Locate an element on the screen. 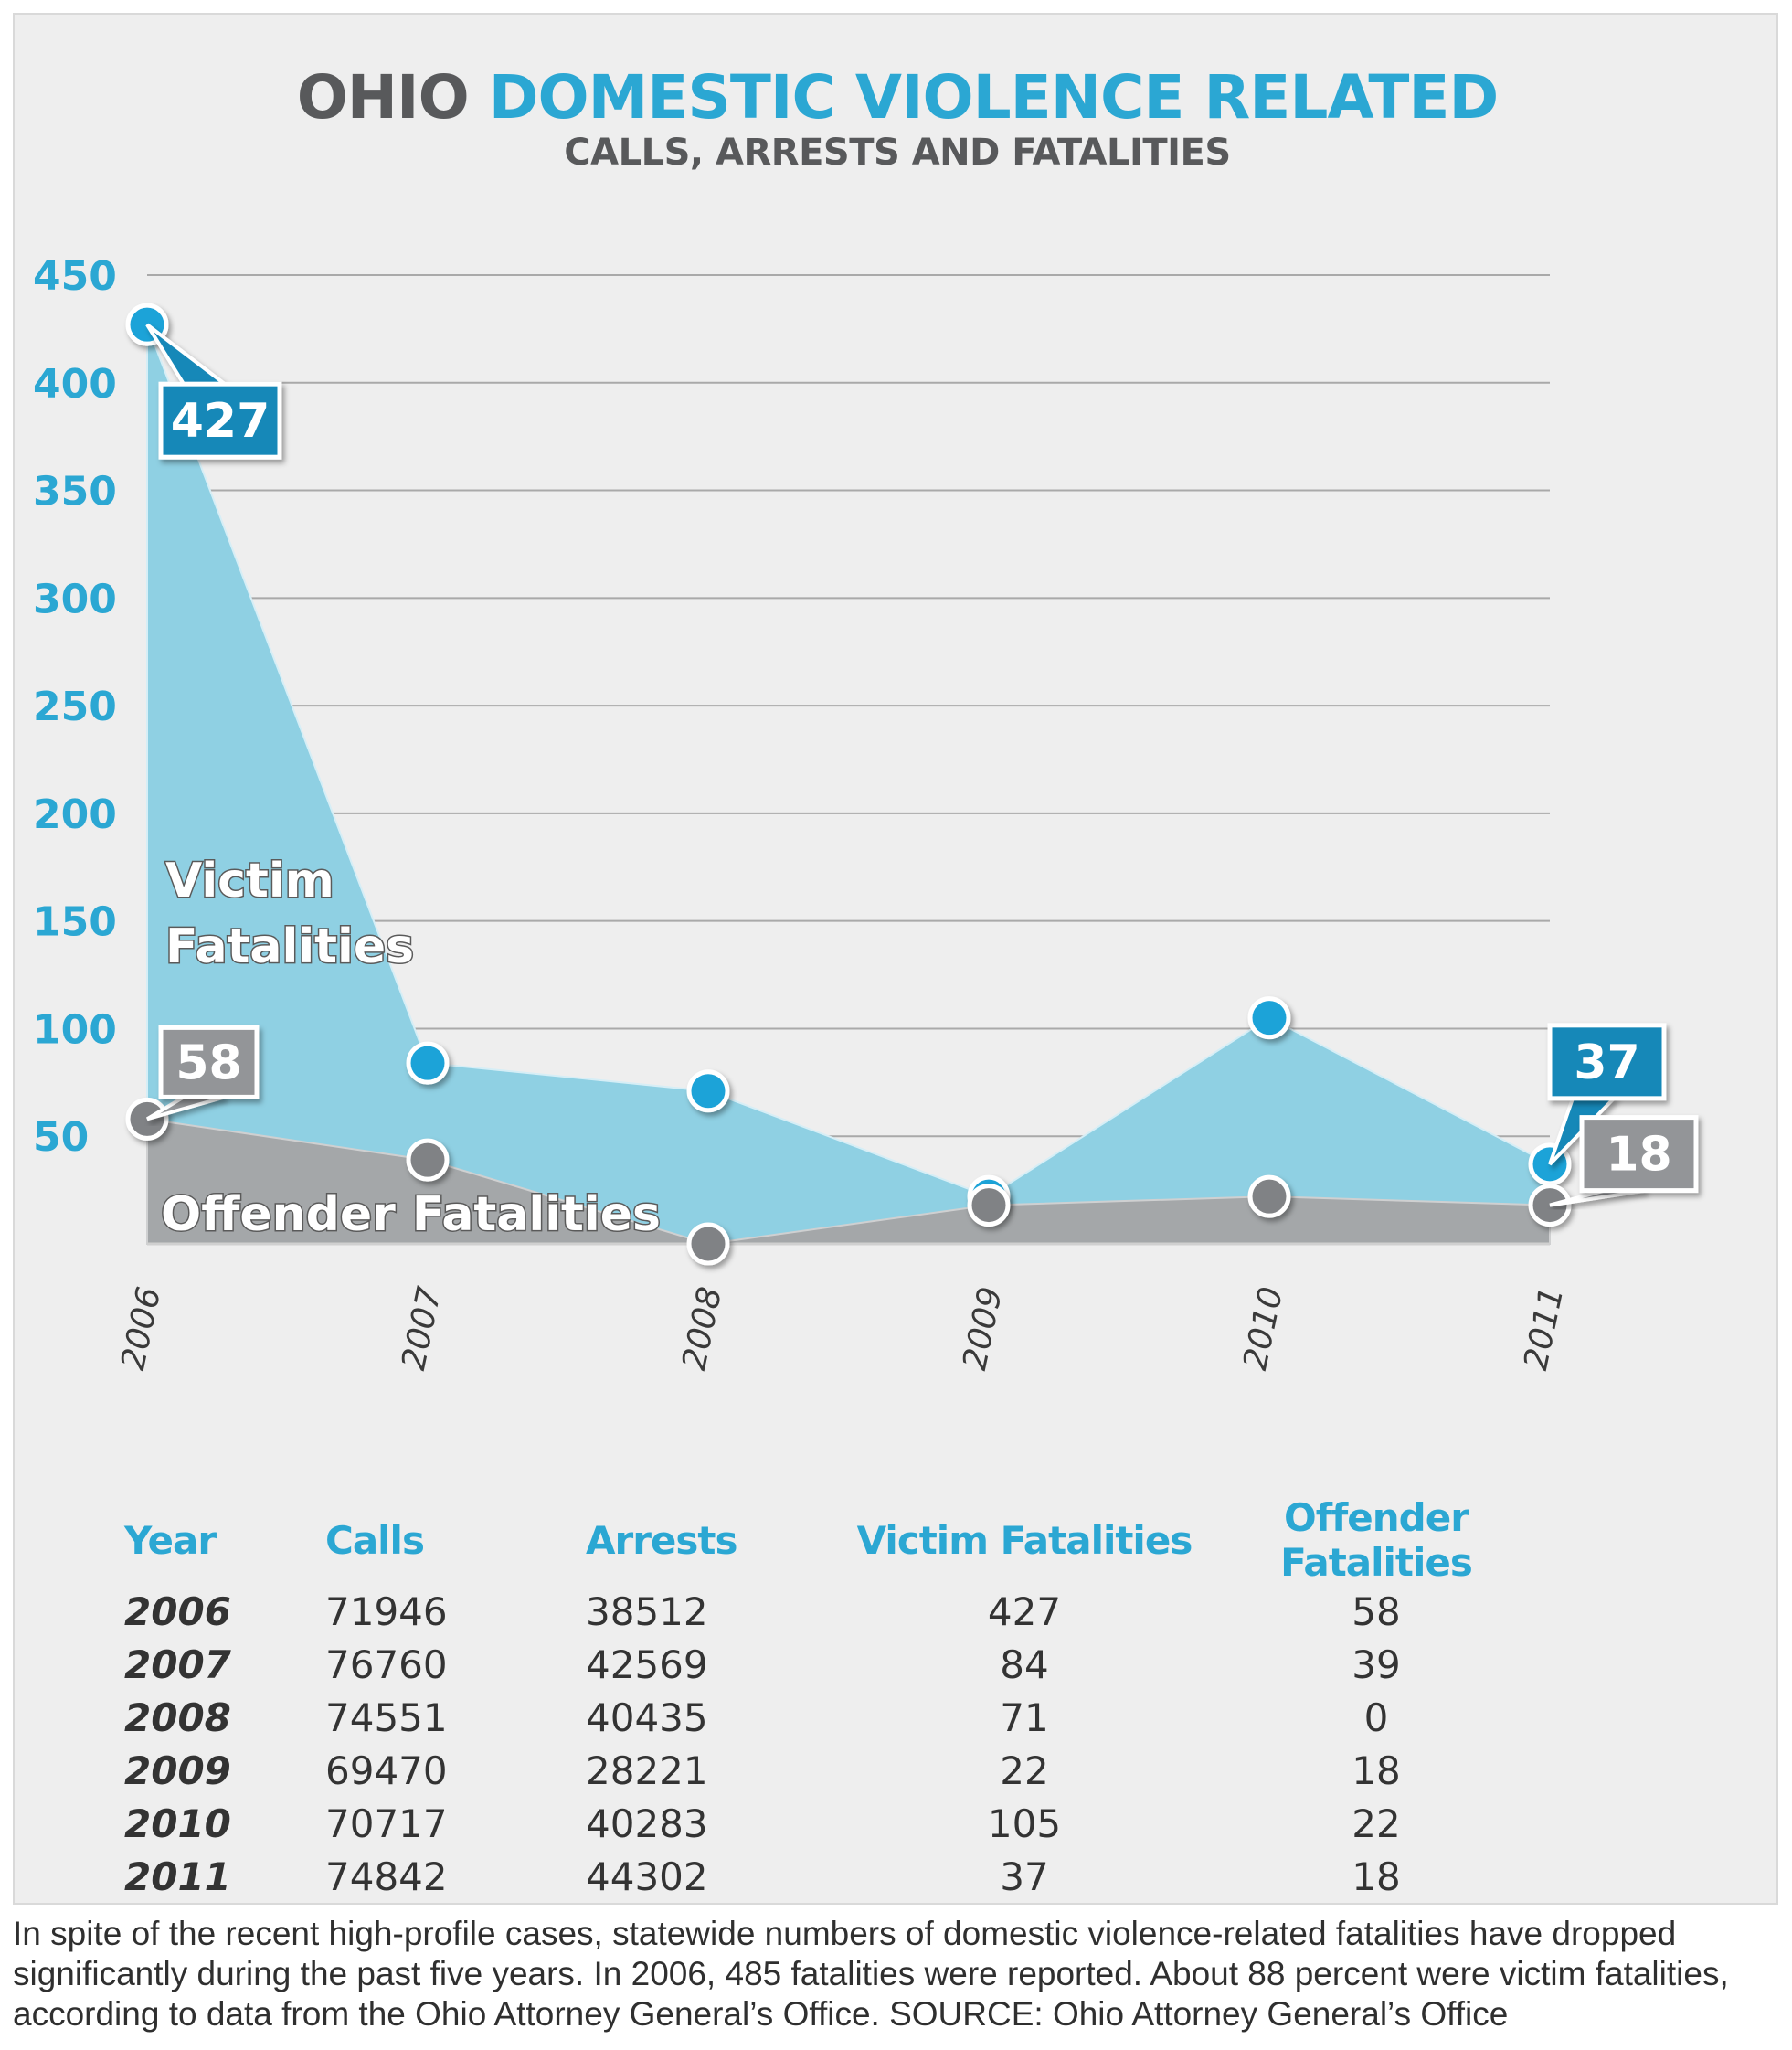  cell-calls: 76760 is located at coordinates (386, 1664).